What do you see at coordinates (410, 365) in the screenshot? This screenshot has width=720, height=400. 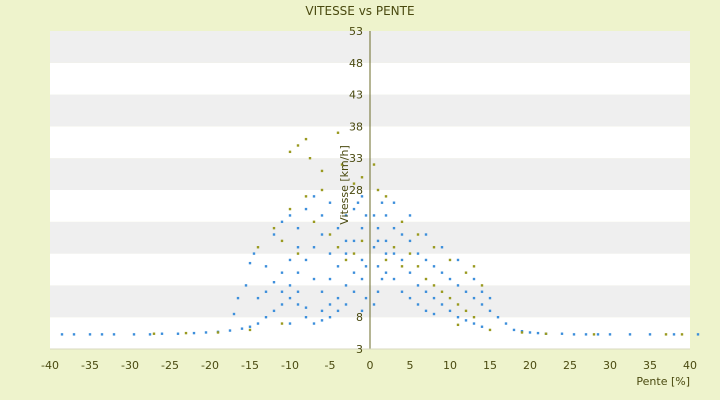 I see `x-tick-label: 5` at bounding box center [410, 365].